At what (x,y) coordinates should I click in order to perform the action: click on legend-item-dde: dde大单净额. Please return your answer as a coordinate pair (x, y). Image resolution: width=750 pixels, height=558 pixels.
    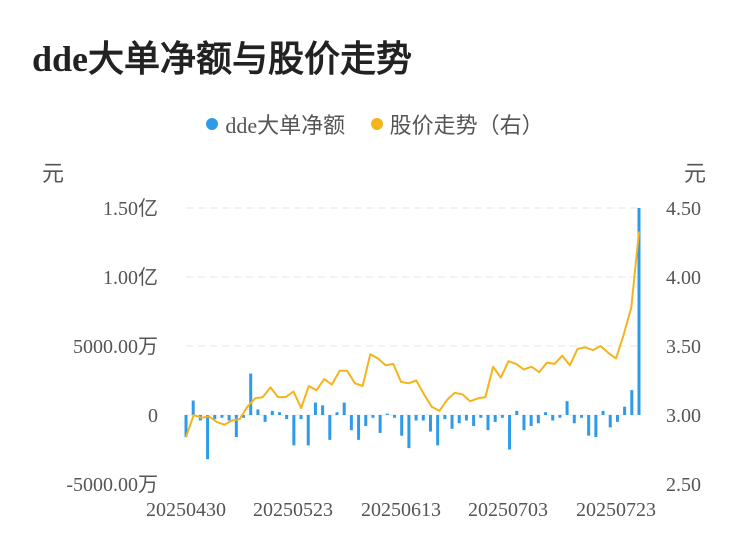
    Looking at the image, I should click on (275, 124).